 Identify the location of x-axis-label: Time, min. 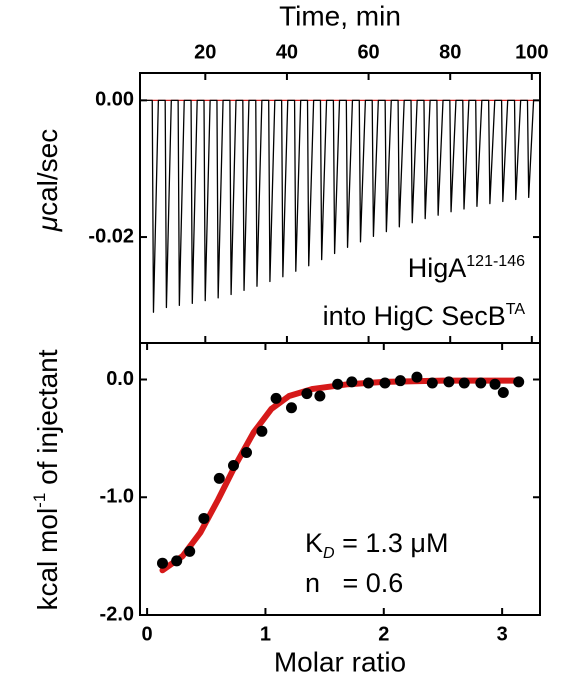
(340, 15).